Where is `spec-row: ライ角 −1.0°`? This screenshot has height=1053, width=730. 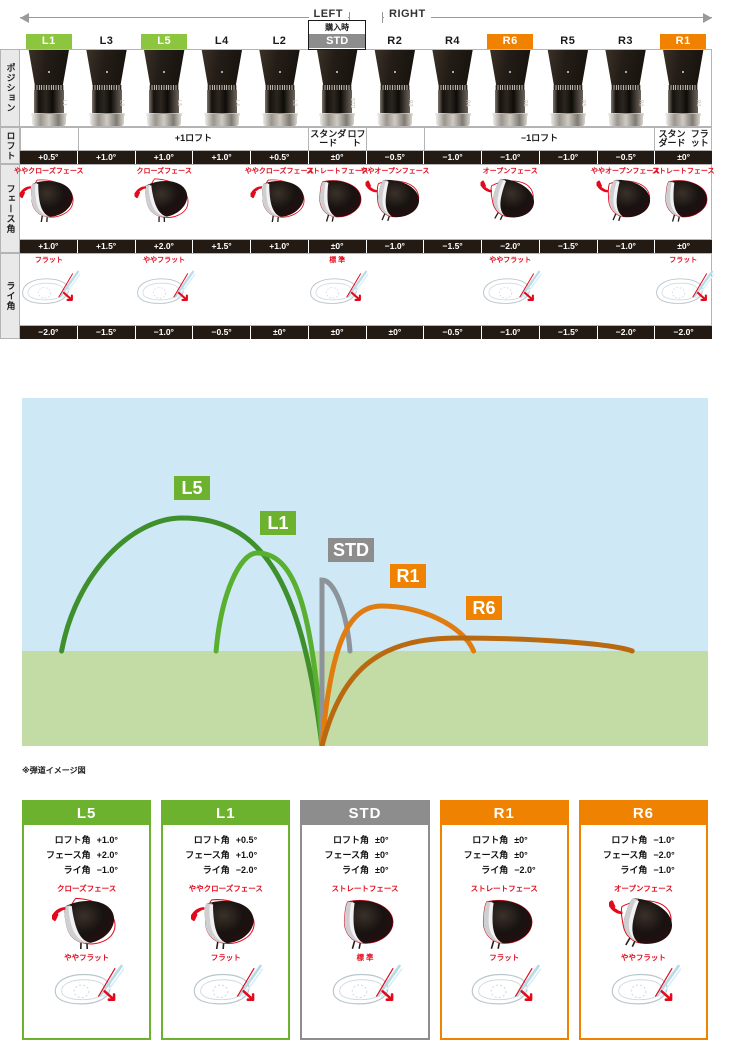
spec-row: ライ角 −1.0° is located at coordinates (643, 870).